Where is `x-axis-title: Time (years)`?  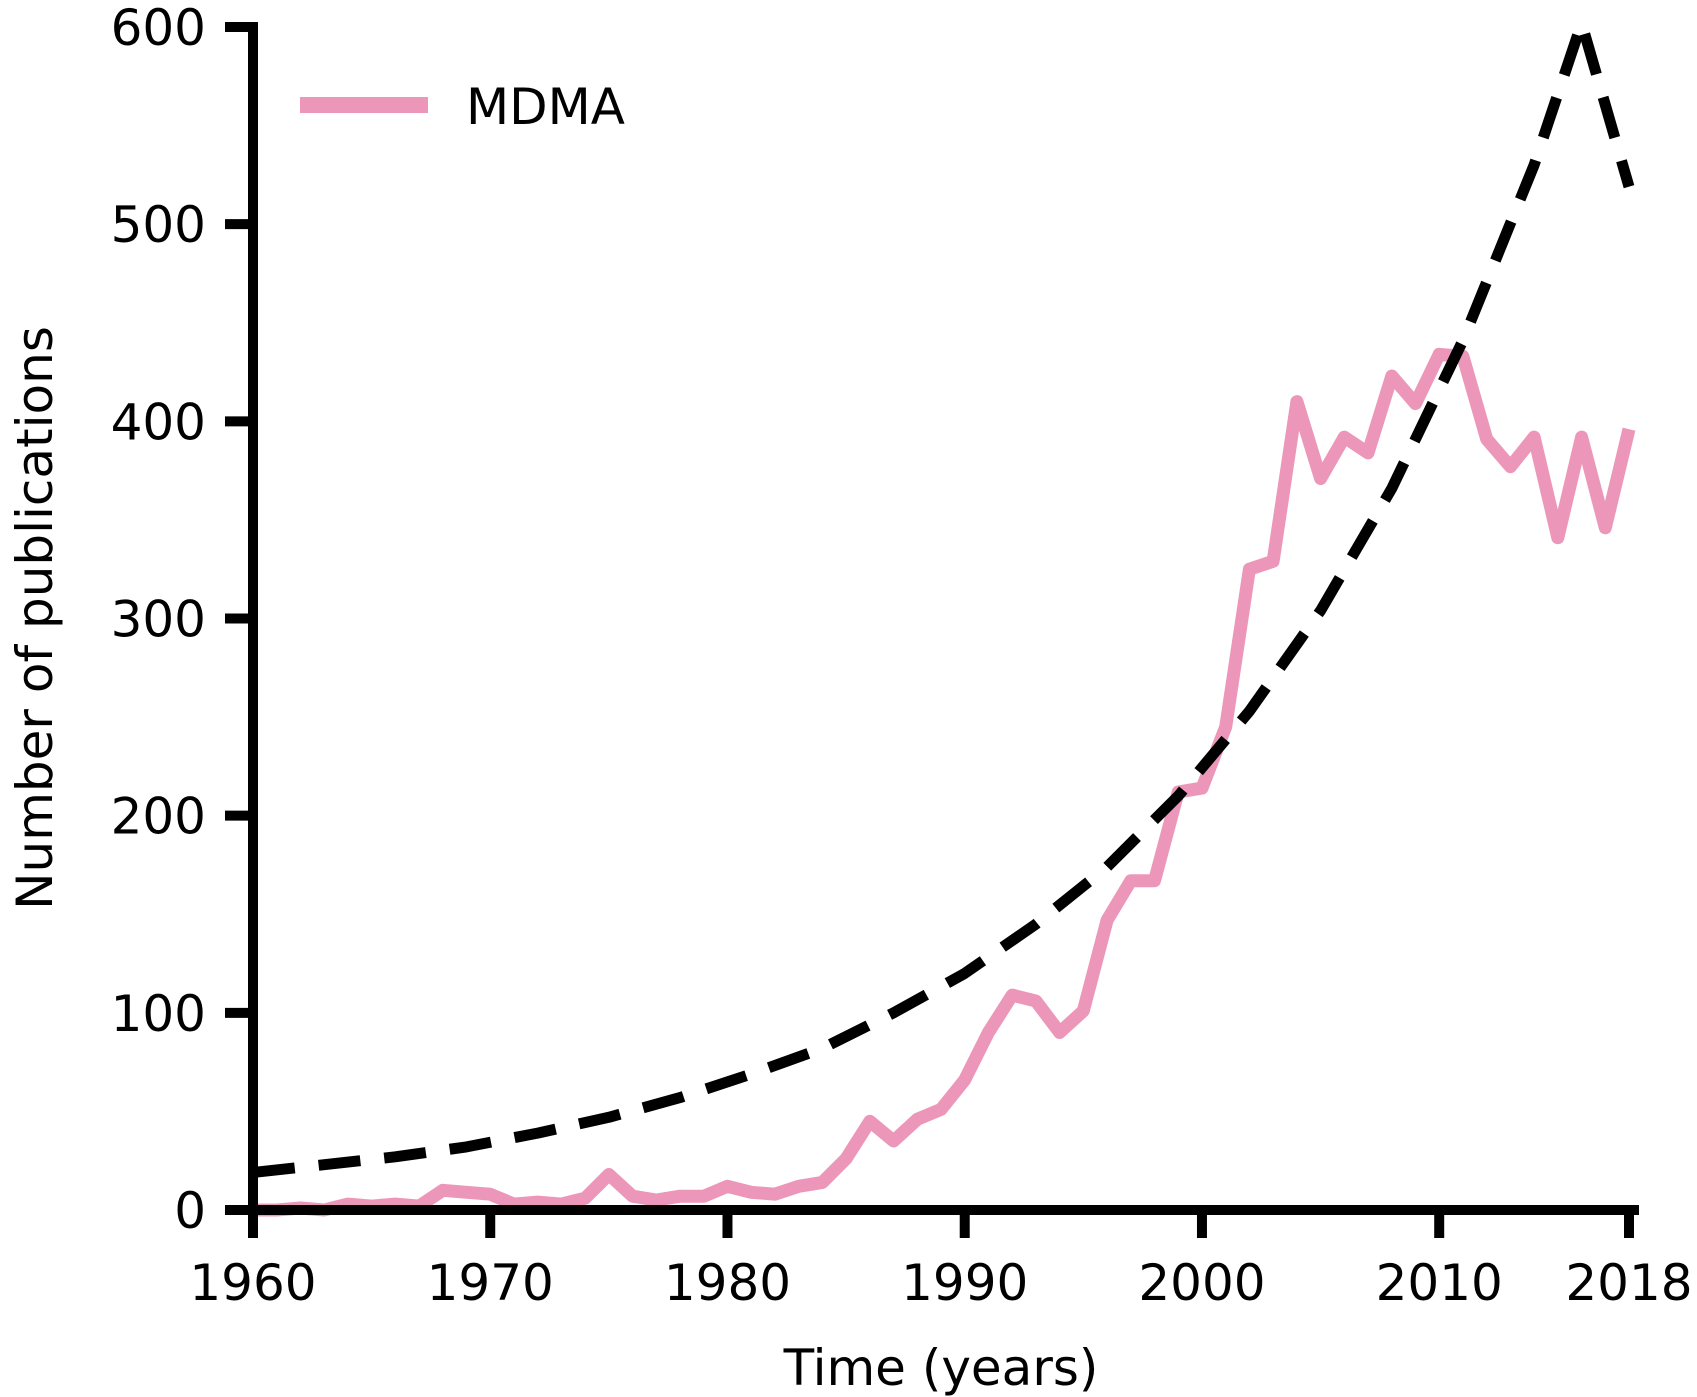 x-axis-title: Time (years) is located at coordinates (941, 1368).